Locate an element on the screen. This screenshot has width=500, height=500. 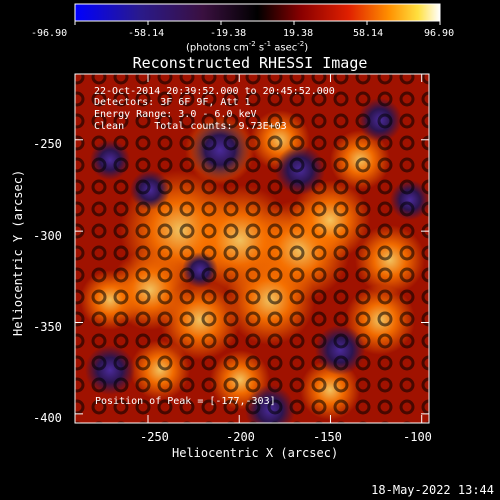
y-tick-label: -250 is located at coordinates (47, 144).